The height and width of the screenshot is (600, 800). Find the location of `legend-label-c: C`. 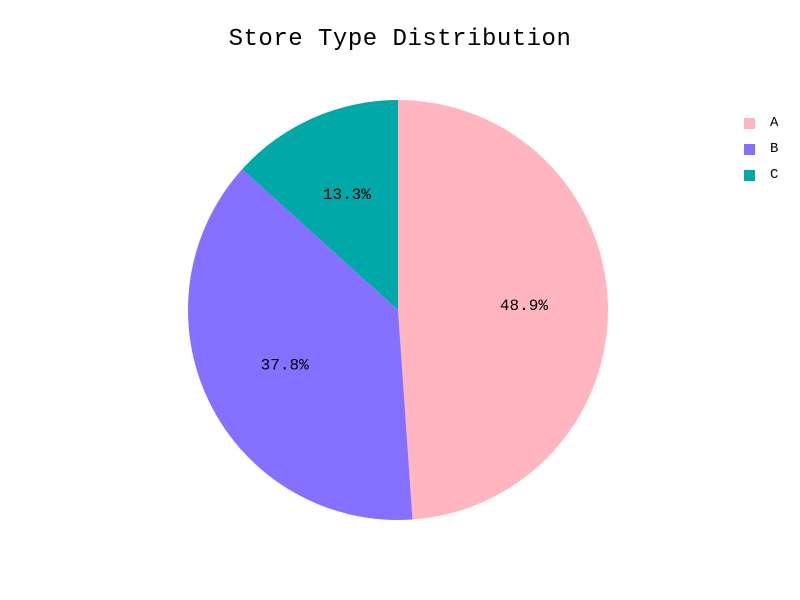

legend-label-c: C is located at coordinates (774, 175).